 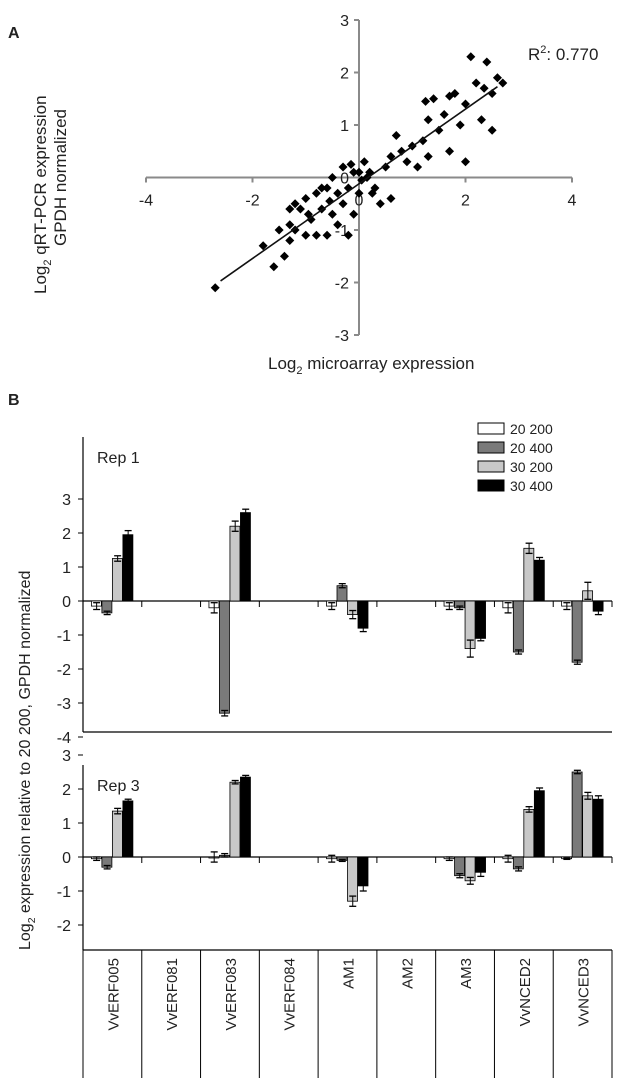 What do you see at coordinates (349, 973) in the screenshot?
I see `category-label: AM1` at bounding box center [349, 973].